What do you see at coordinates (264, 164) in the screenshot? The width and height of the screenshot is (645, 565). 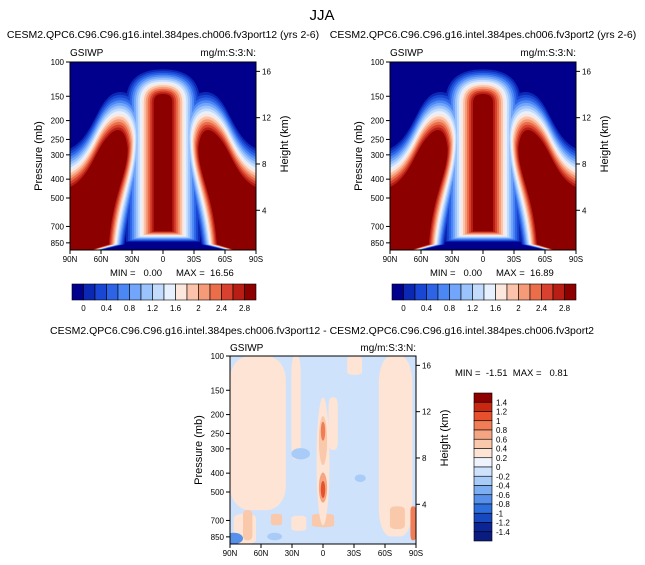 I see `panel-1-height-tick-label: 8` at bounding box center [264, 164].